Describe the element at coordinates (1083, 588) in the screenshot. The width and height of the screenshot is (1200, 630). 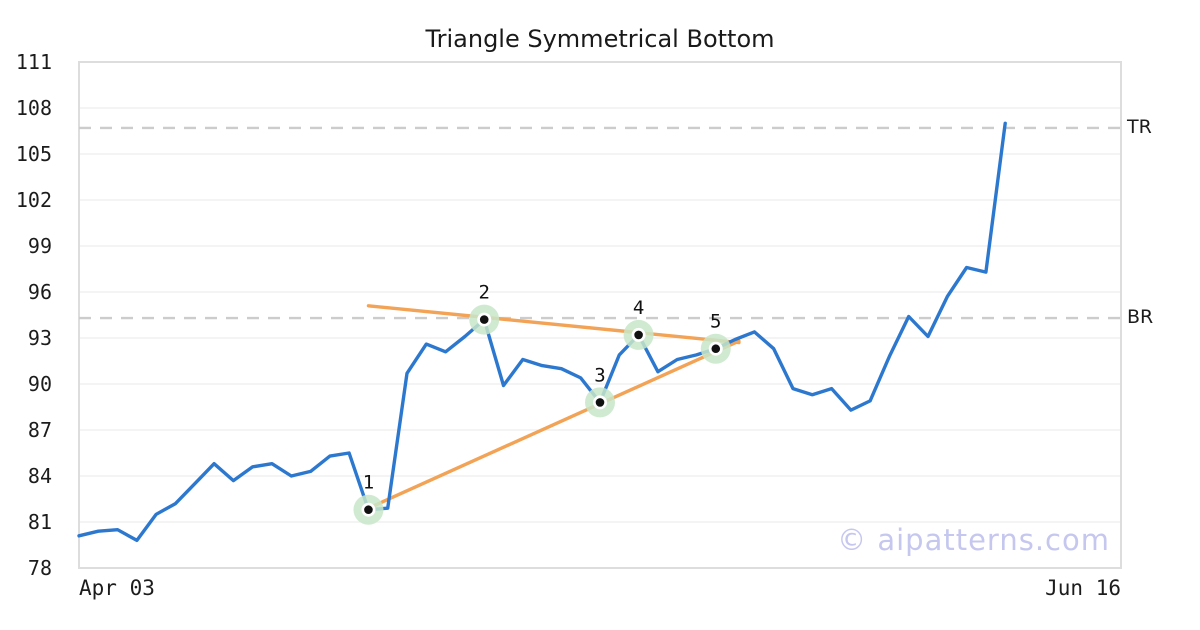
I see `x-axis-end-label: Jun 16` at that location.